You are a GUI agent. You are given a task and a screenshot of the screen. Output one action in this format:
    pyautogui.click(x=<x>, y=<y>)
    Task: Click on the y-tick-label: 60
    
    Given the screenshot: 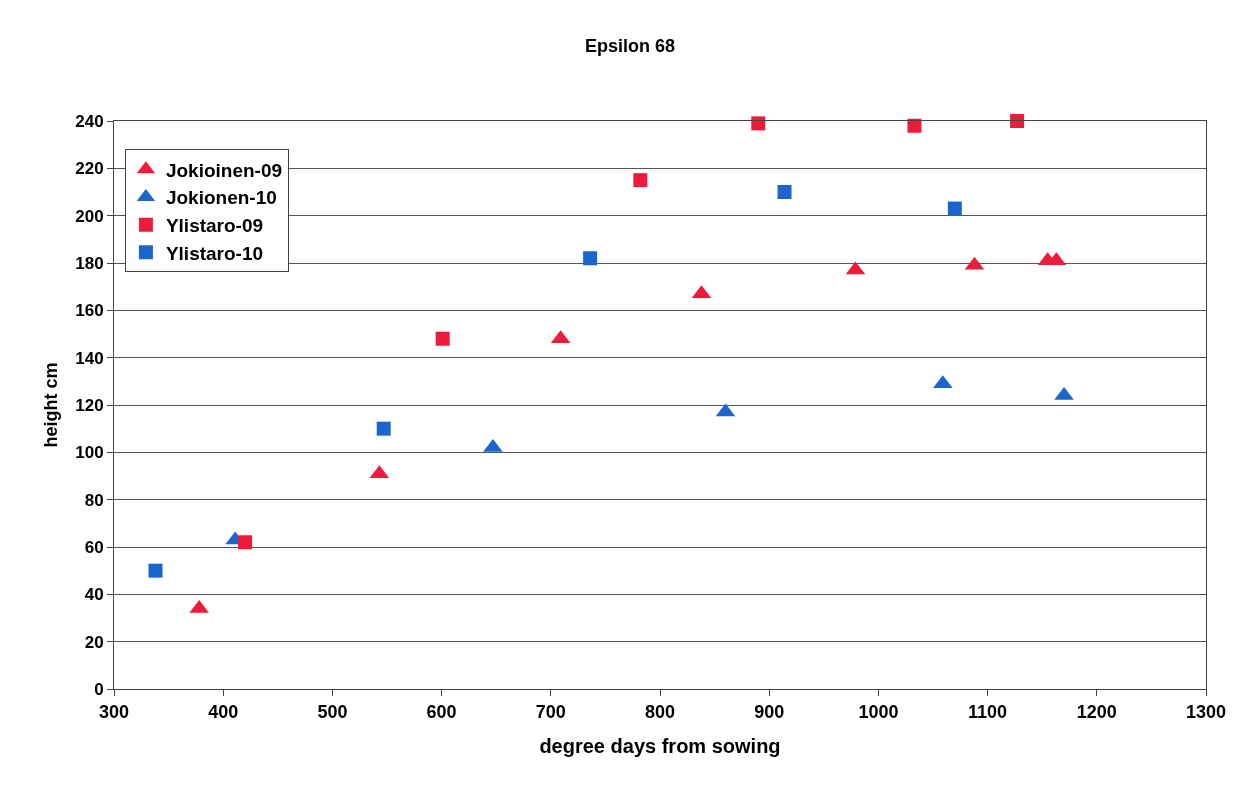 What is the action you would take?
    pyautogui.click(x=94, y=547)
    